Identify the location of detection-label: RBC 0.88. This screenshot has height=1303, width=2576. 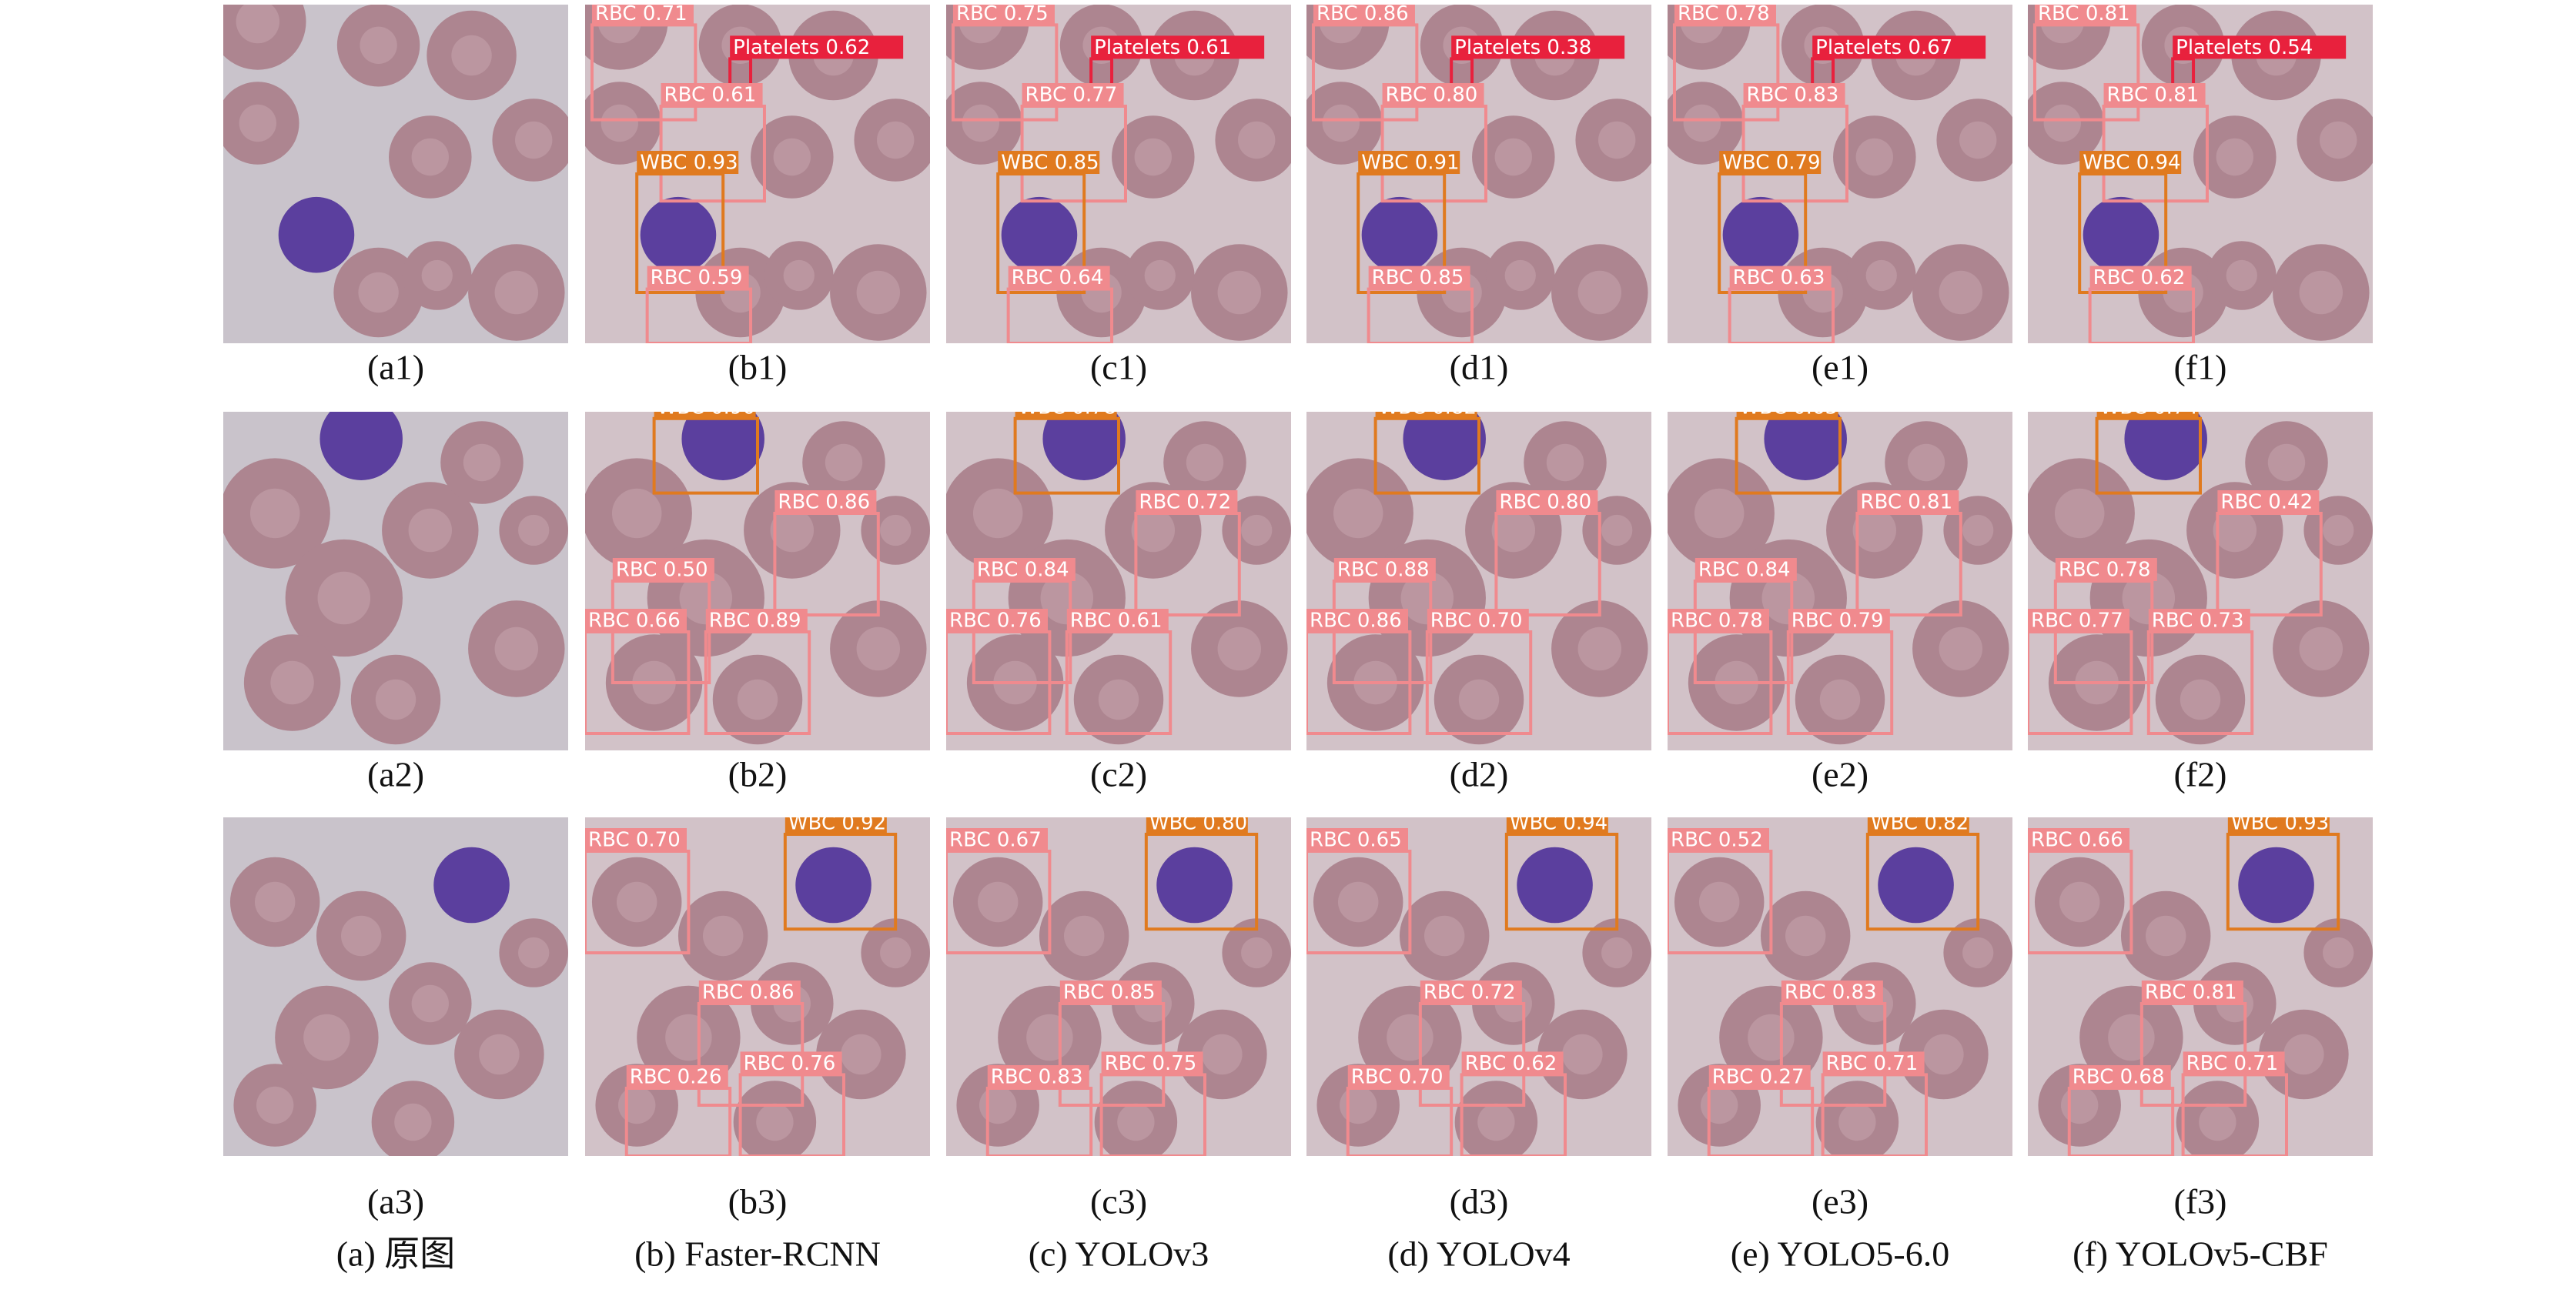
(1383, 570).